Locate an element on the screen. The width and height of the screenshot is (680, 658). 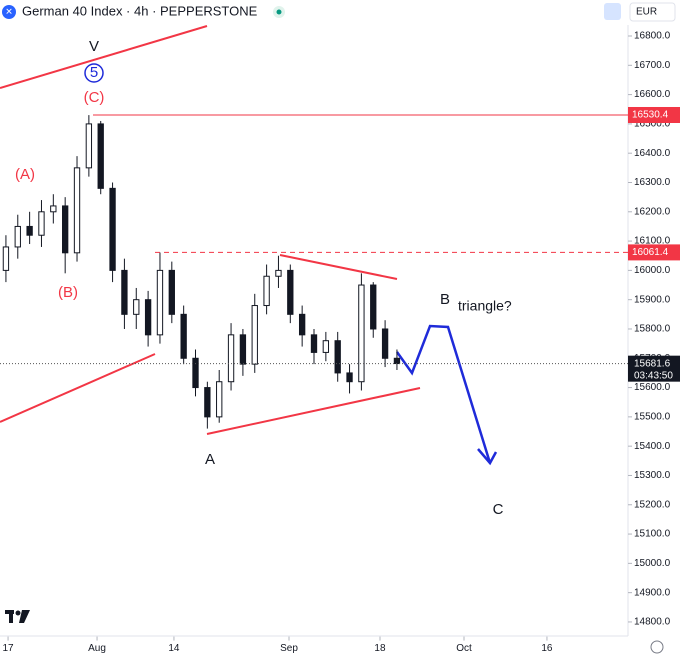
wave-label: (B) is located at coordinates (68, 292).